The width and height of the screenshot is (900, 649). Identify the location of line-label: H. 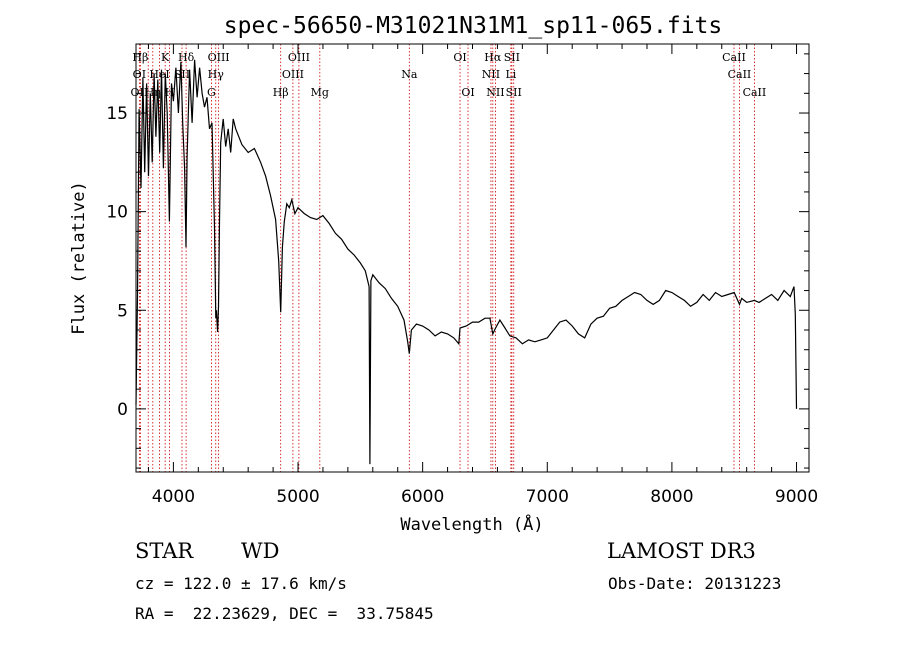
(170, 92).